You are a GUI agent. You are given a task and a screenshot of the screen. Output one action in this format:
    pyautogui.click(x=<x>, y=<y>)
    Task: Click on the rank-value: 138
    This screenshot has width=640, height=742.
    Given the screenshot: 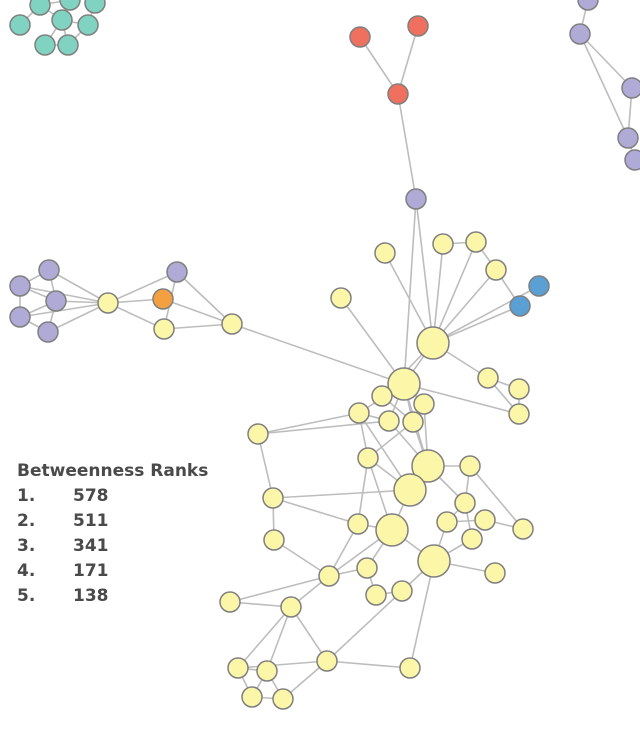 What is the action you would take?
    pyautogui.click(x=91, y=596)
    